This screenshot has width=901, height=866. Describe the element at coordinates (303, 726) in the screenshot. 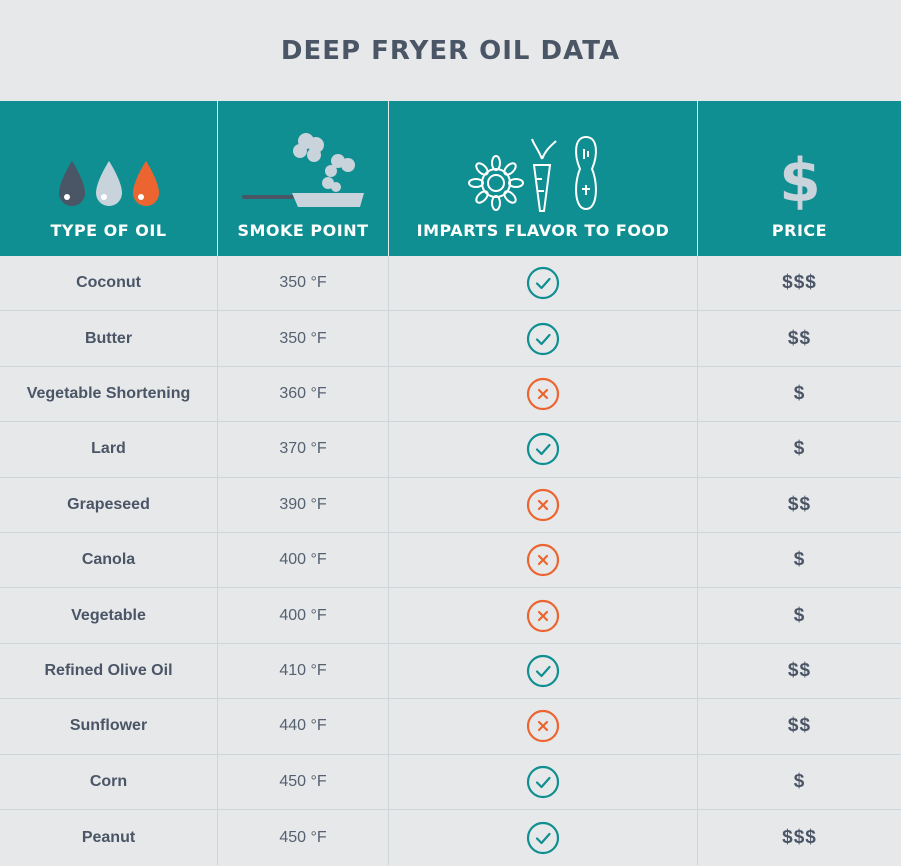

I see `smoke-point-value: 440 °F` at that location.